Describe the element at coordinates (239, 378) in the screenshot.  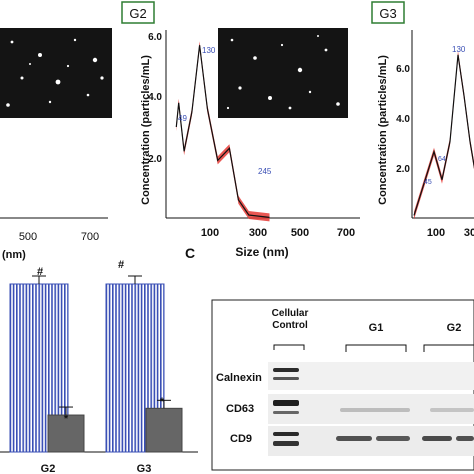
I see `wb-row-calnexin: Calnexin` at that location.